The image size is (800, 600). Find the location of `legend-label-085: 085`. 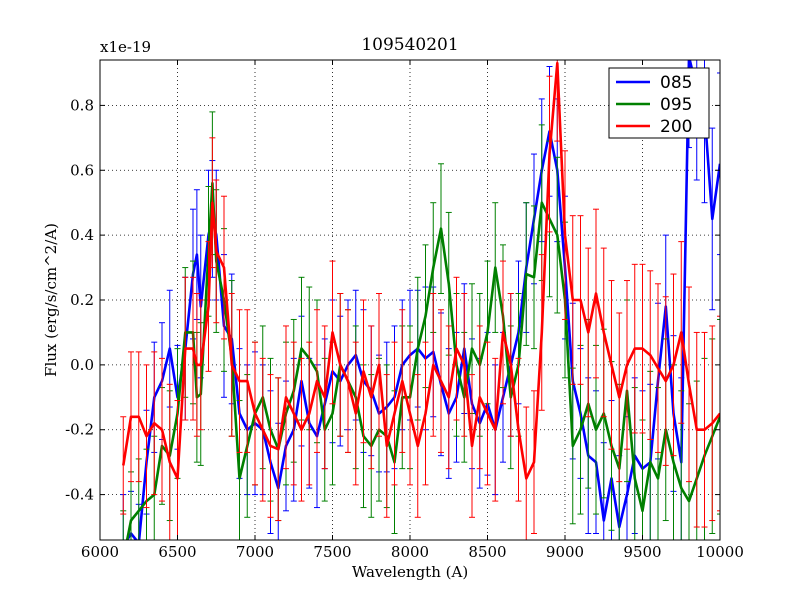

legend-label-085: 085 is located at coordinates (676, 83).